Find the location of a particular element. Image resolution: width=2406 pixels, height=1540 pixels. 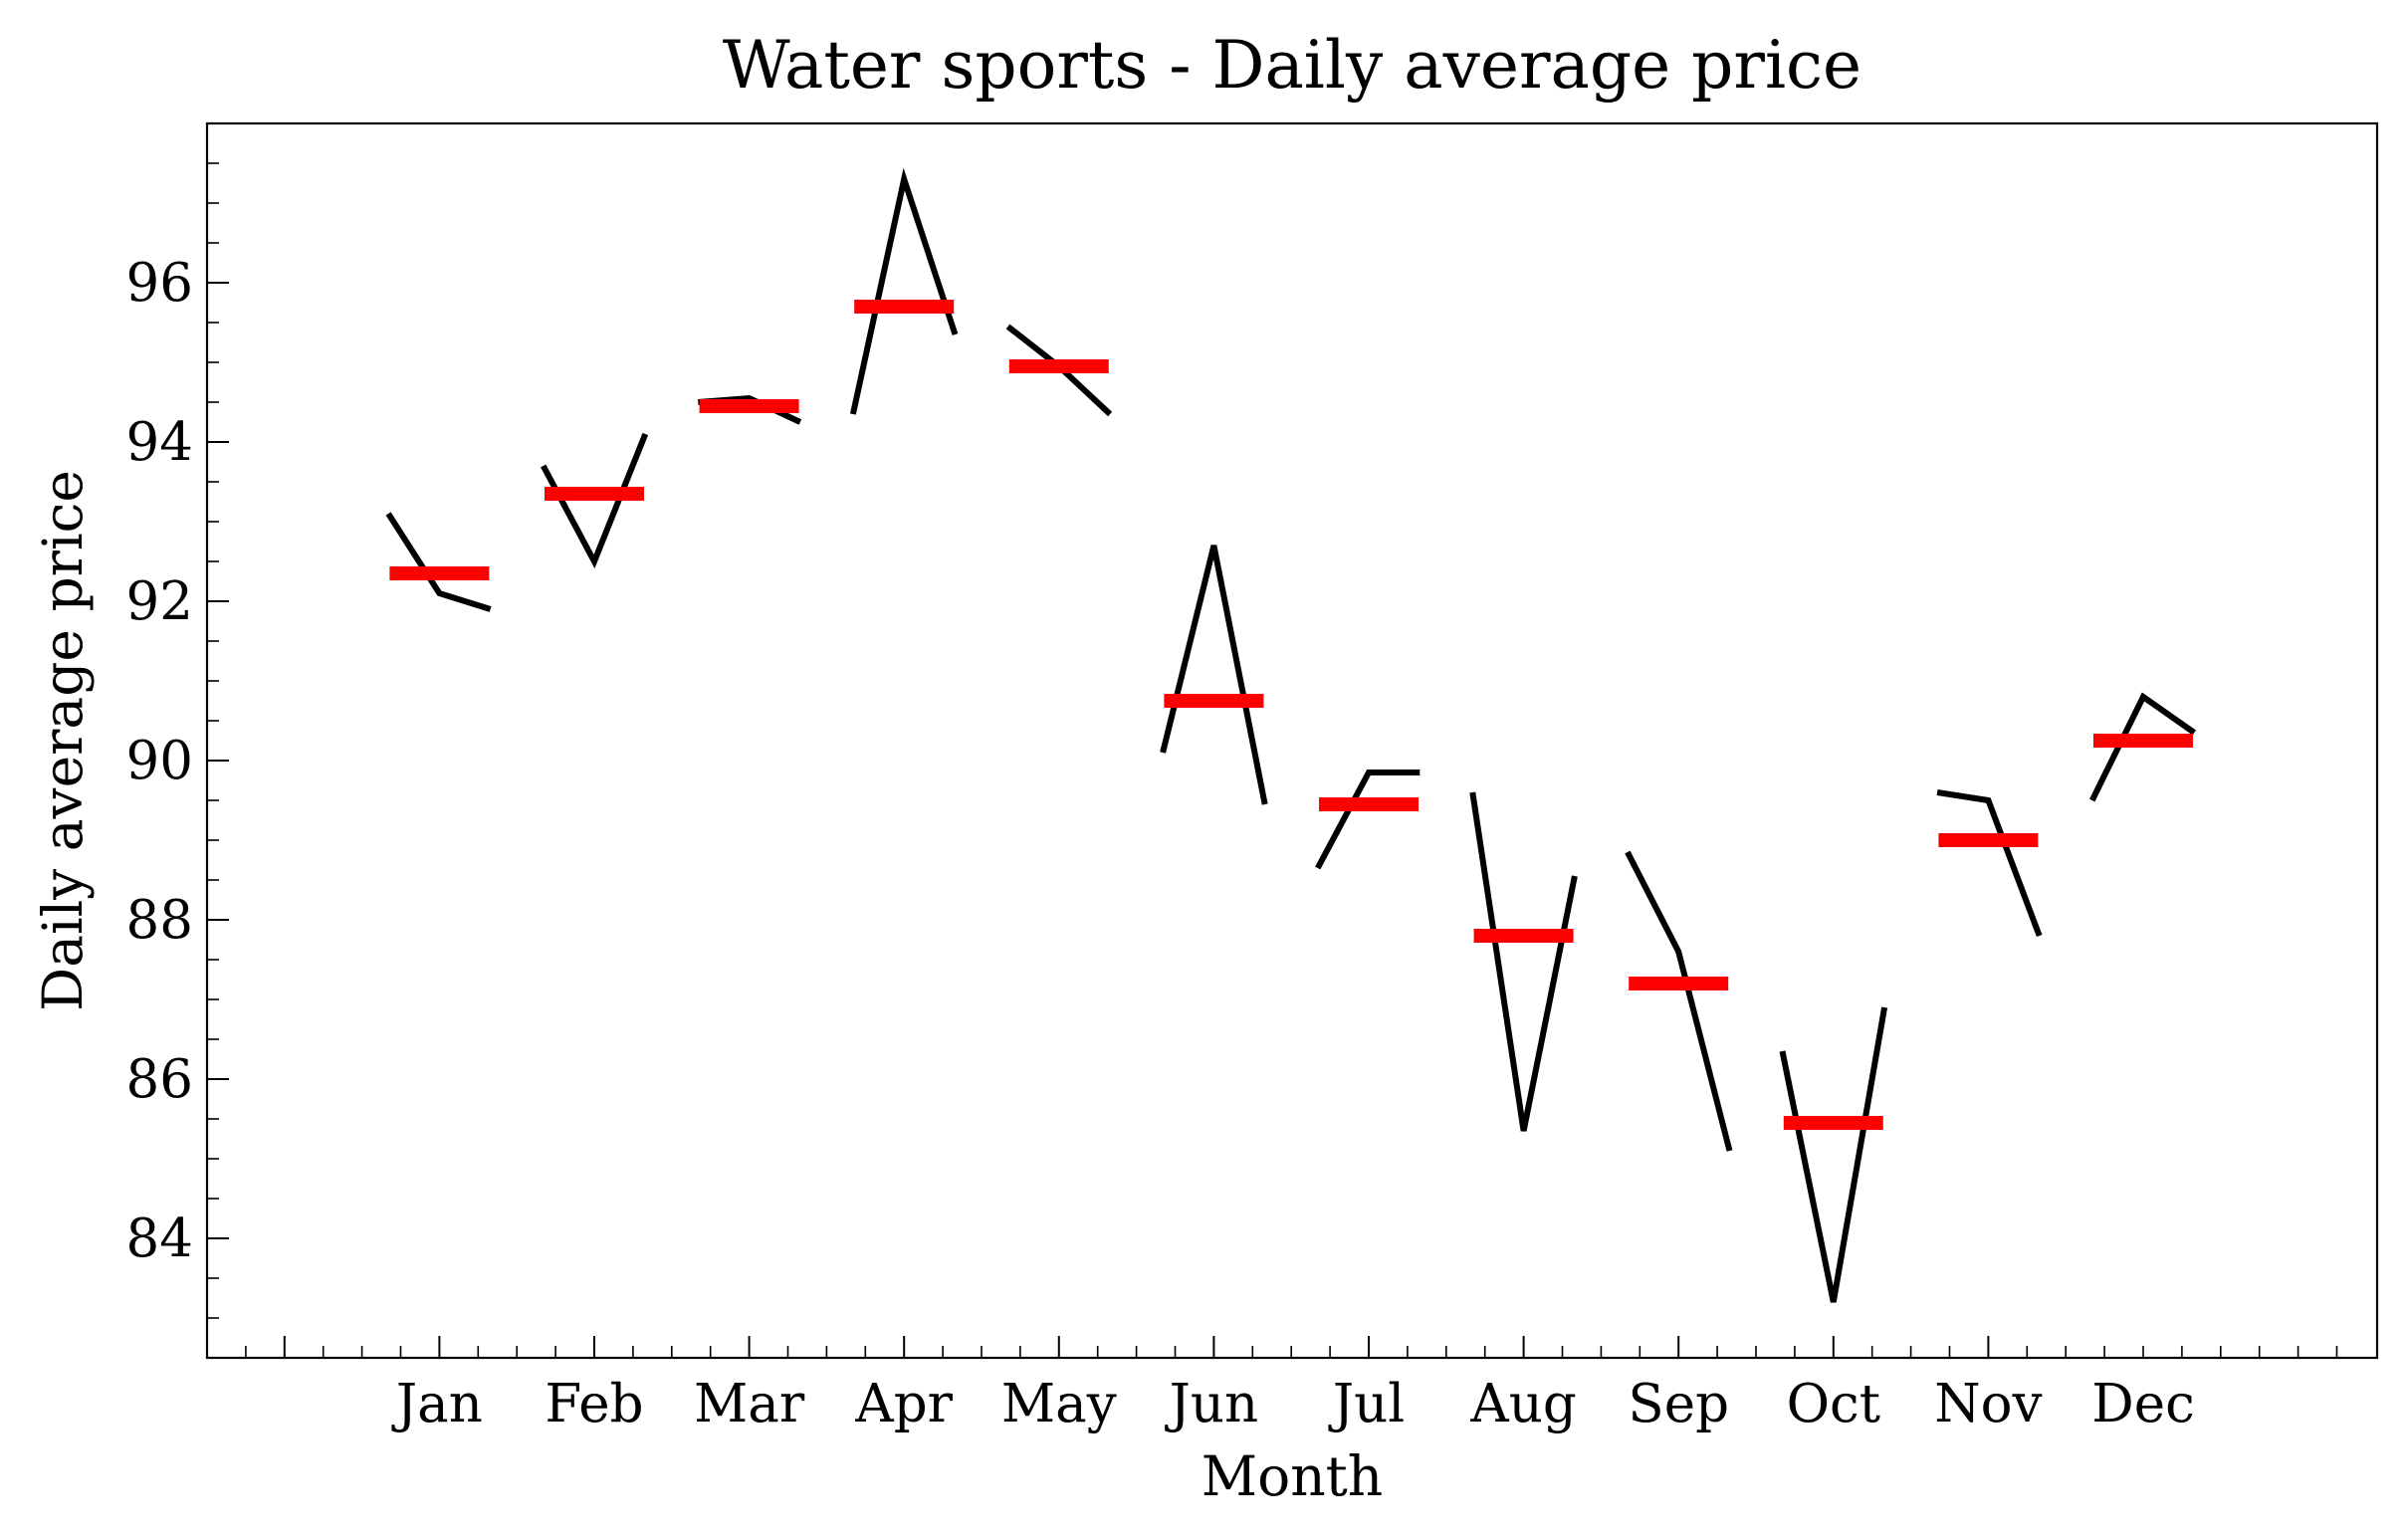

y-tick-label: 94 is located at coordinates (160, 443).